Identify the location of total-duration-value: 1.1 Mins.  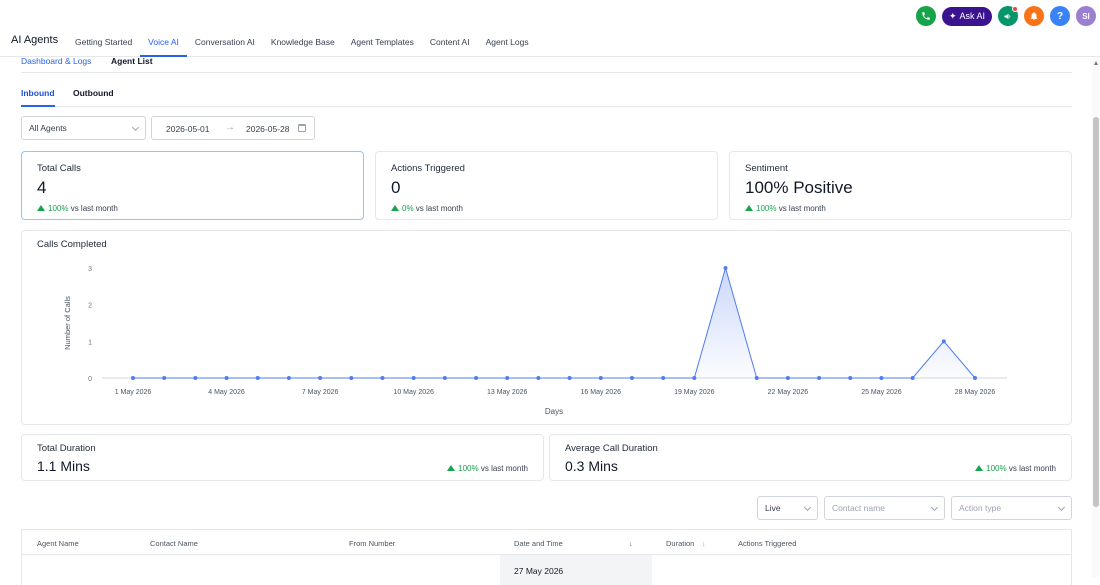
(63, 466).